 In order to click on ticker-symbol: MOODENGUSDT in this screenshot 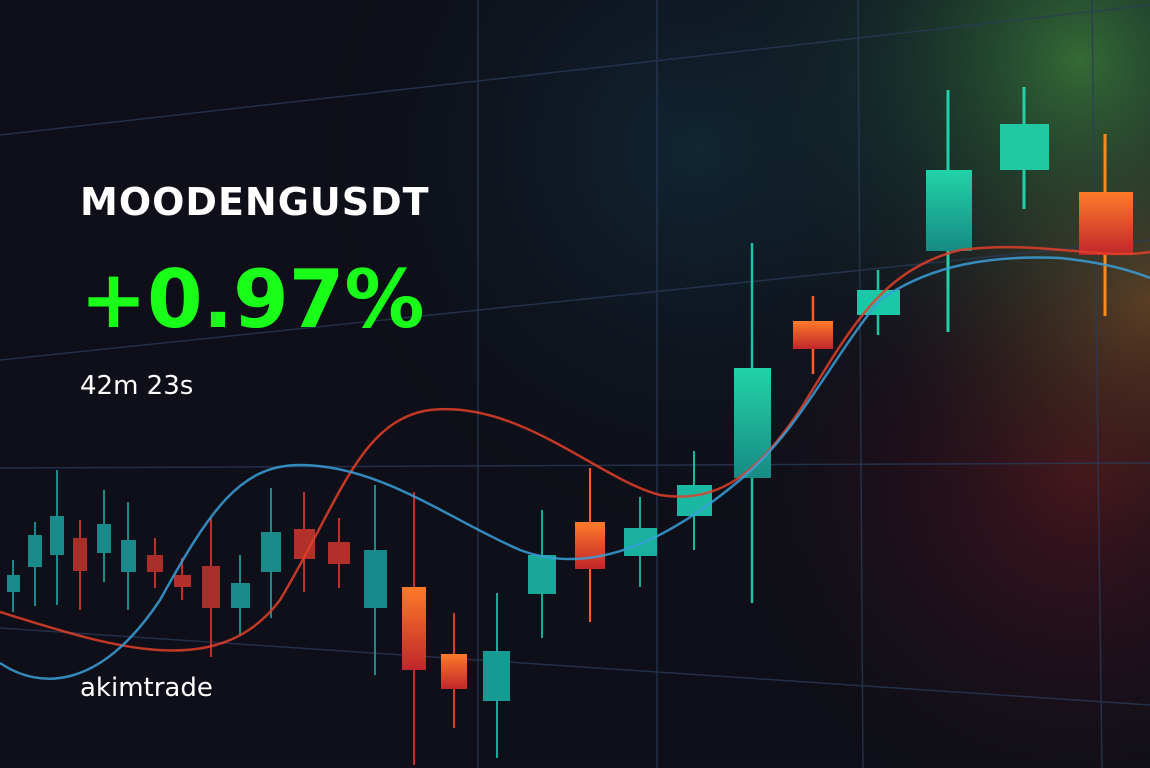, I will do `click(255, 202)`.